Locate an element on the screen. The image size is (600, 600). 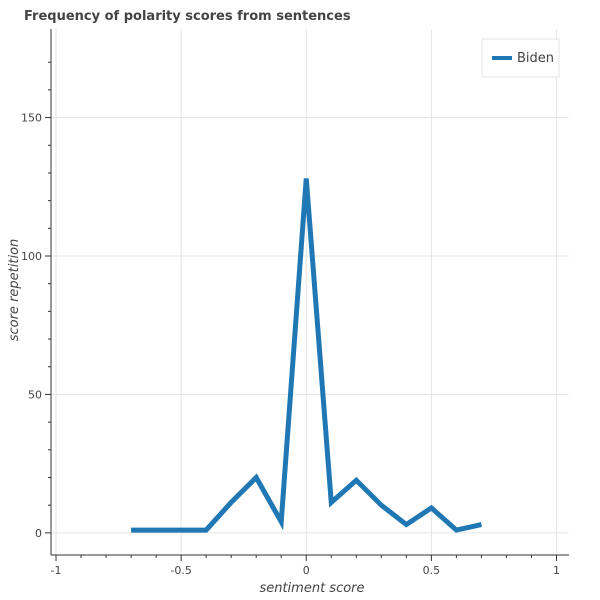
legend-label-biden: Biden is located at coordinates (535, 58).